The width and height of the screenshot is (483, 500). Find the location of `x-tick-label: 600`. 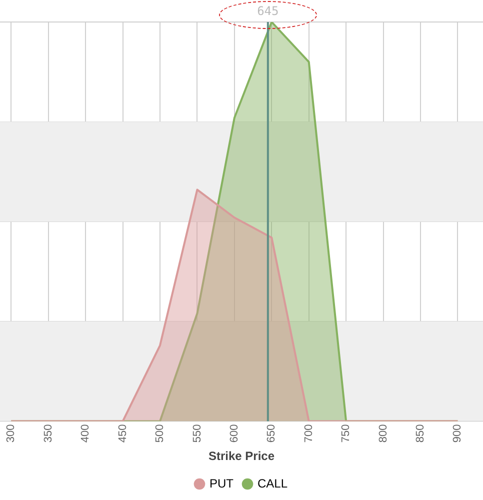

x-tick-label: 600 is located at coordinates (234, 433).